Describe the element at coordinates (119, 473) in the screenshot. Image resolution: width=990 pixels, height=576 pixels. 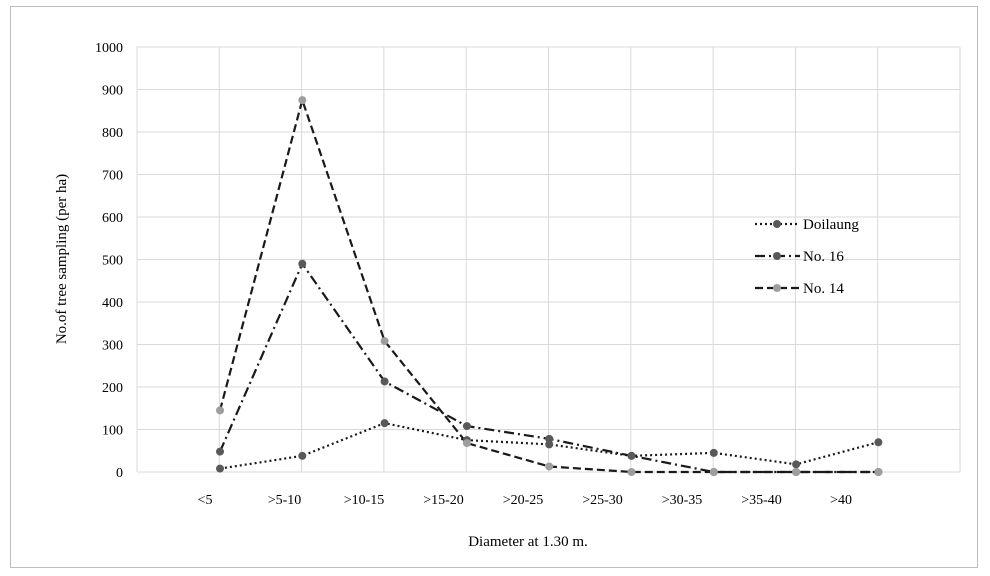
I see `y-tick-label: 0` at that location.